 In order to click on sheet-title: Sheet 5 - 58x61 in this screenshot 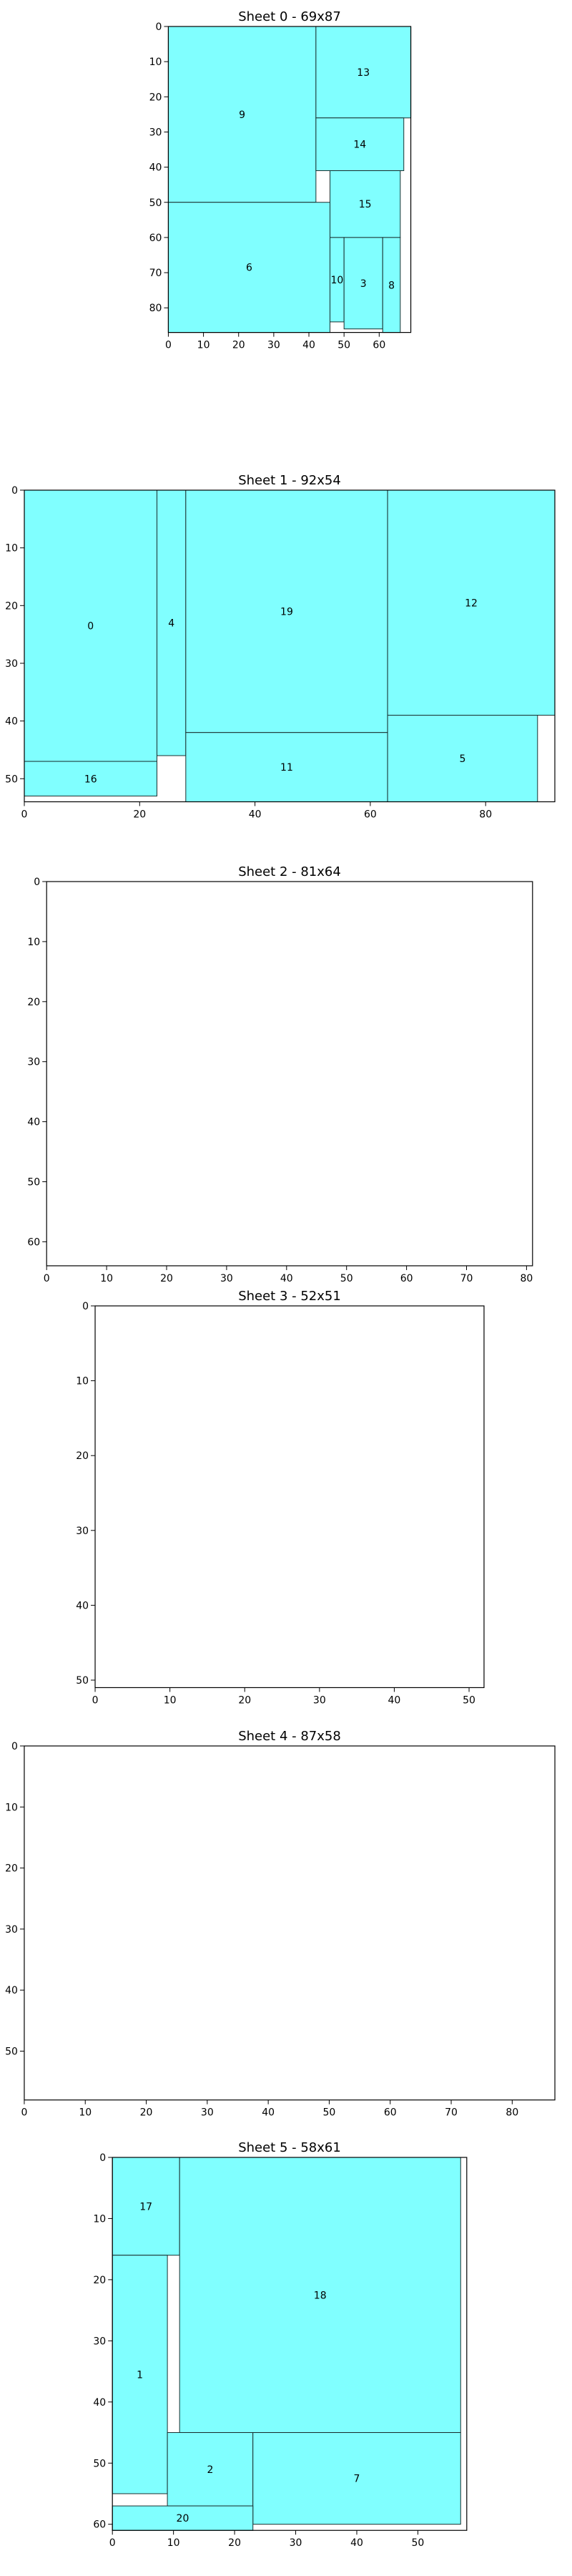, I will do `click(289, 2147)`.